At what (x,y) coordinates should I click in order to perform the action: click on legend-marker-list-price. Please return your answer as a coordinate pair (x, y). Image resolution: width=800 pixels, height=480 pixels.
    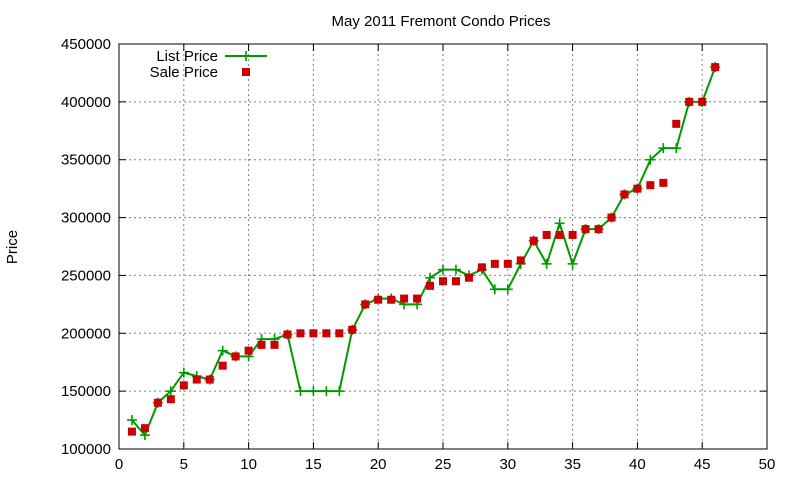
    Looking at the image, I should click on (246, 56).